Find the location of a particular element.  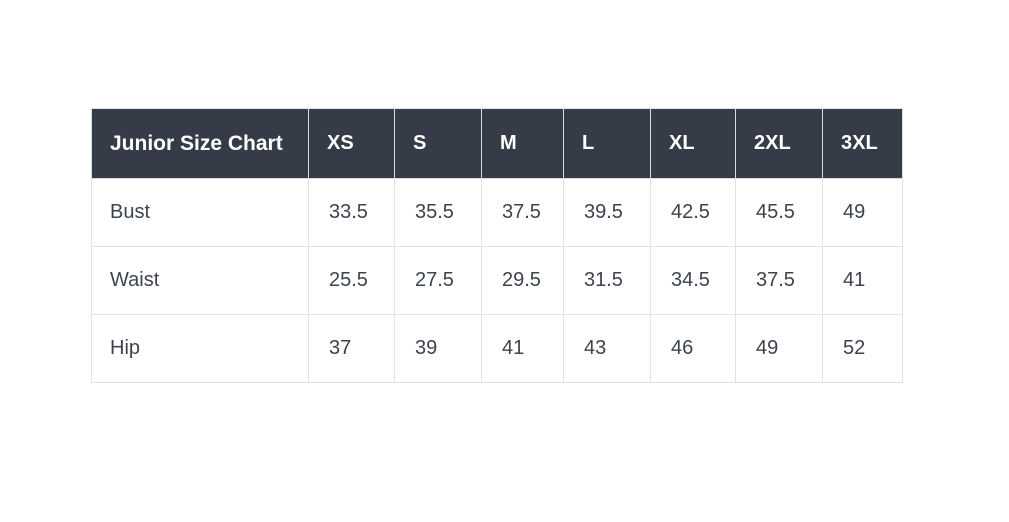

table-cell: 29.5 is located at coordinates (522, 280).